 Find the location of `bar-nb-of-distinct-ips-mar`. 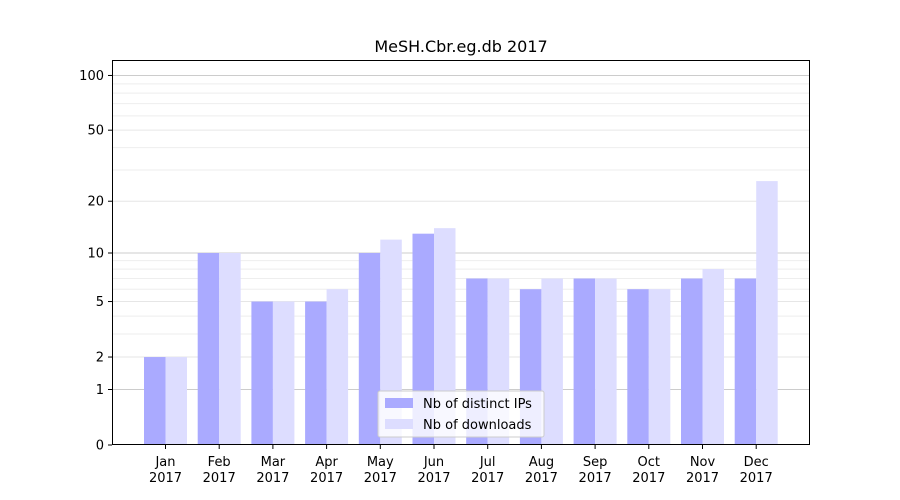

bar-nb-of-distinct-ips-mar is located at coordinates (262, 373).